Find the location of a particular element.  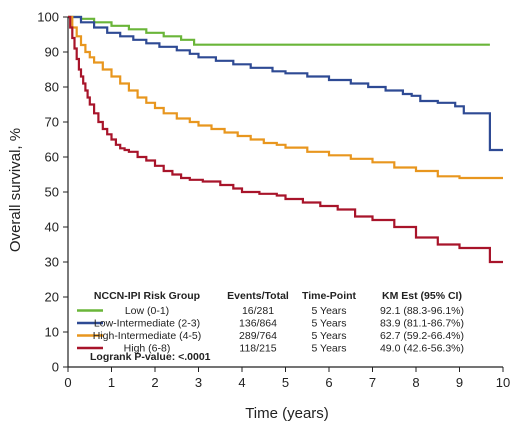

x-tick-label: 0 is located at coordinates (67, 382).